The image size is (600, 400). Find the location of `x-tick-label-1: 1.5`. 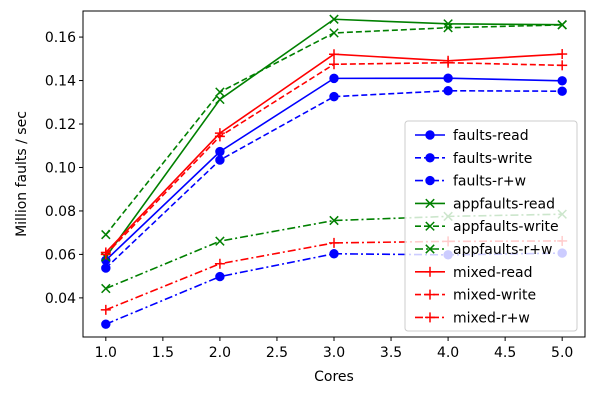

x-tick-label-1: 1.5 is located at coordinates (163, 353).